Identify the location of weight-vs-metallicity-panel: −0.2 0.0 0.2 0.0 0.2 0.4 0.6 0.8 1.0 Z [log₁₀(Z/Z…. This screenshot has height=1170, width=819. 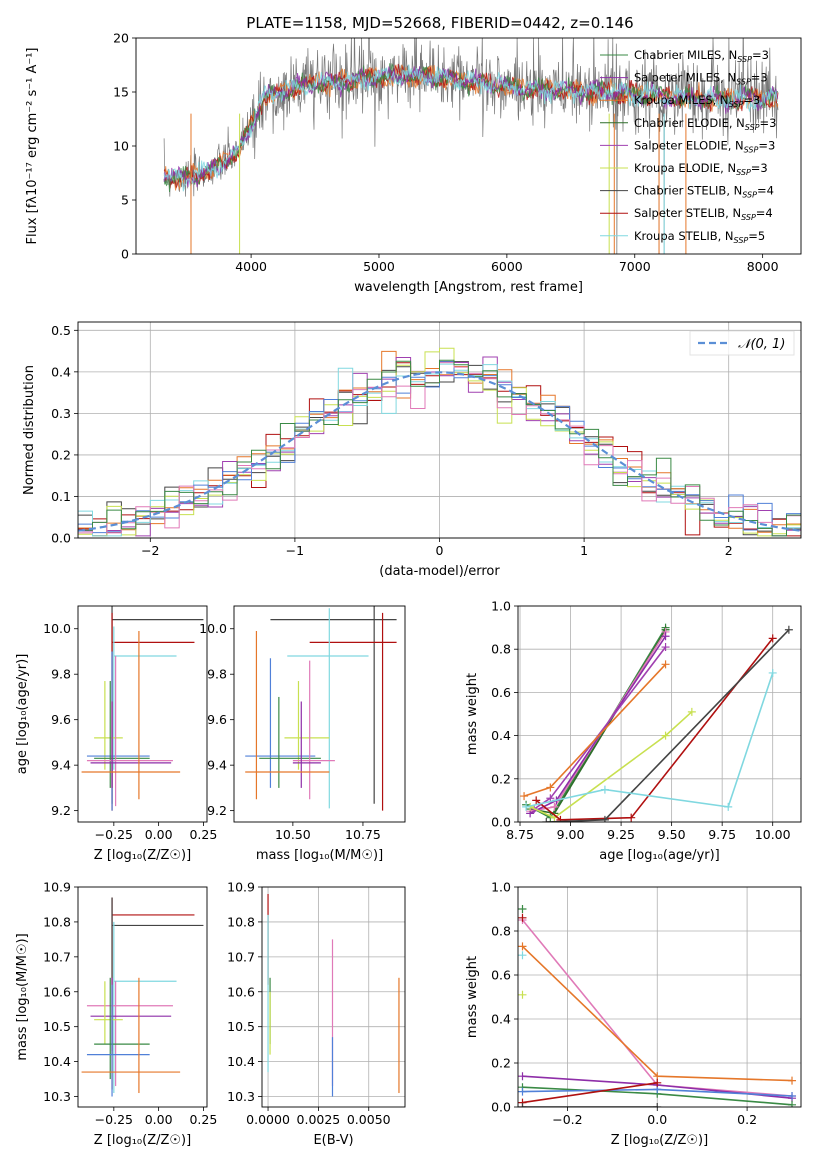
(633, 1014).